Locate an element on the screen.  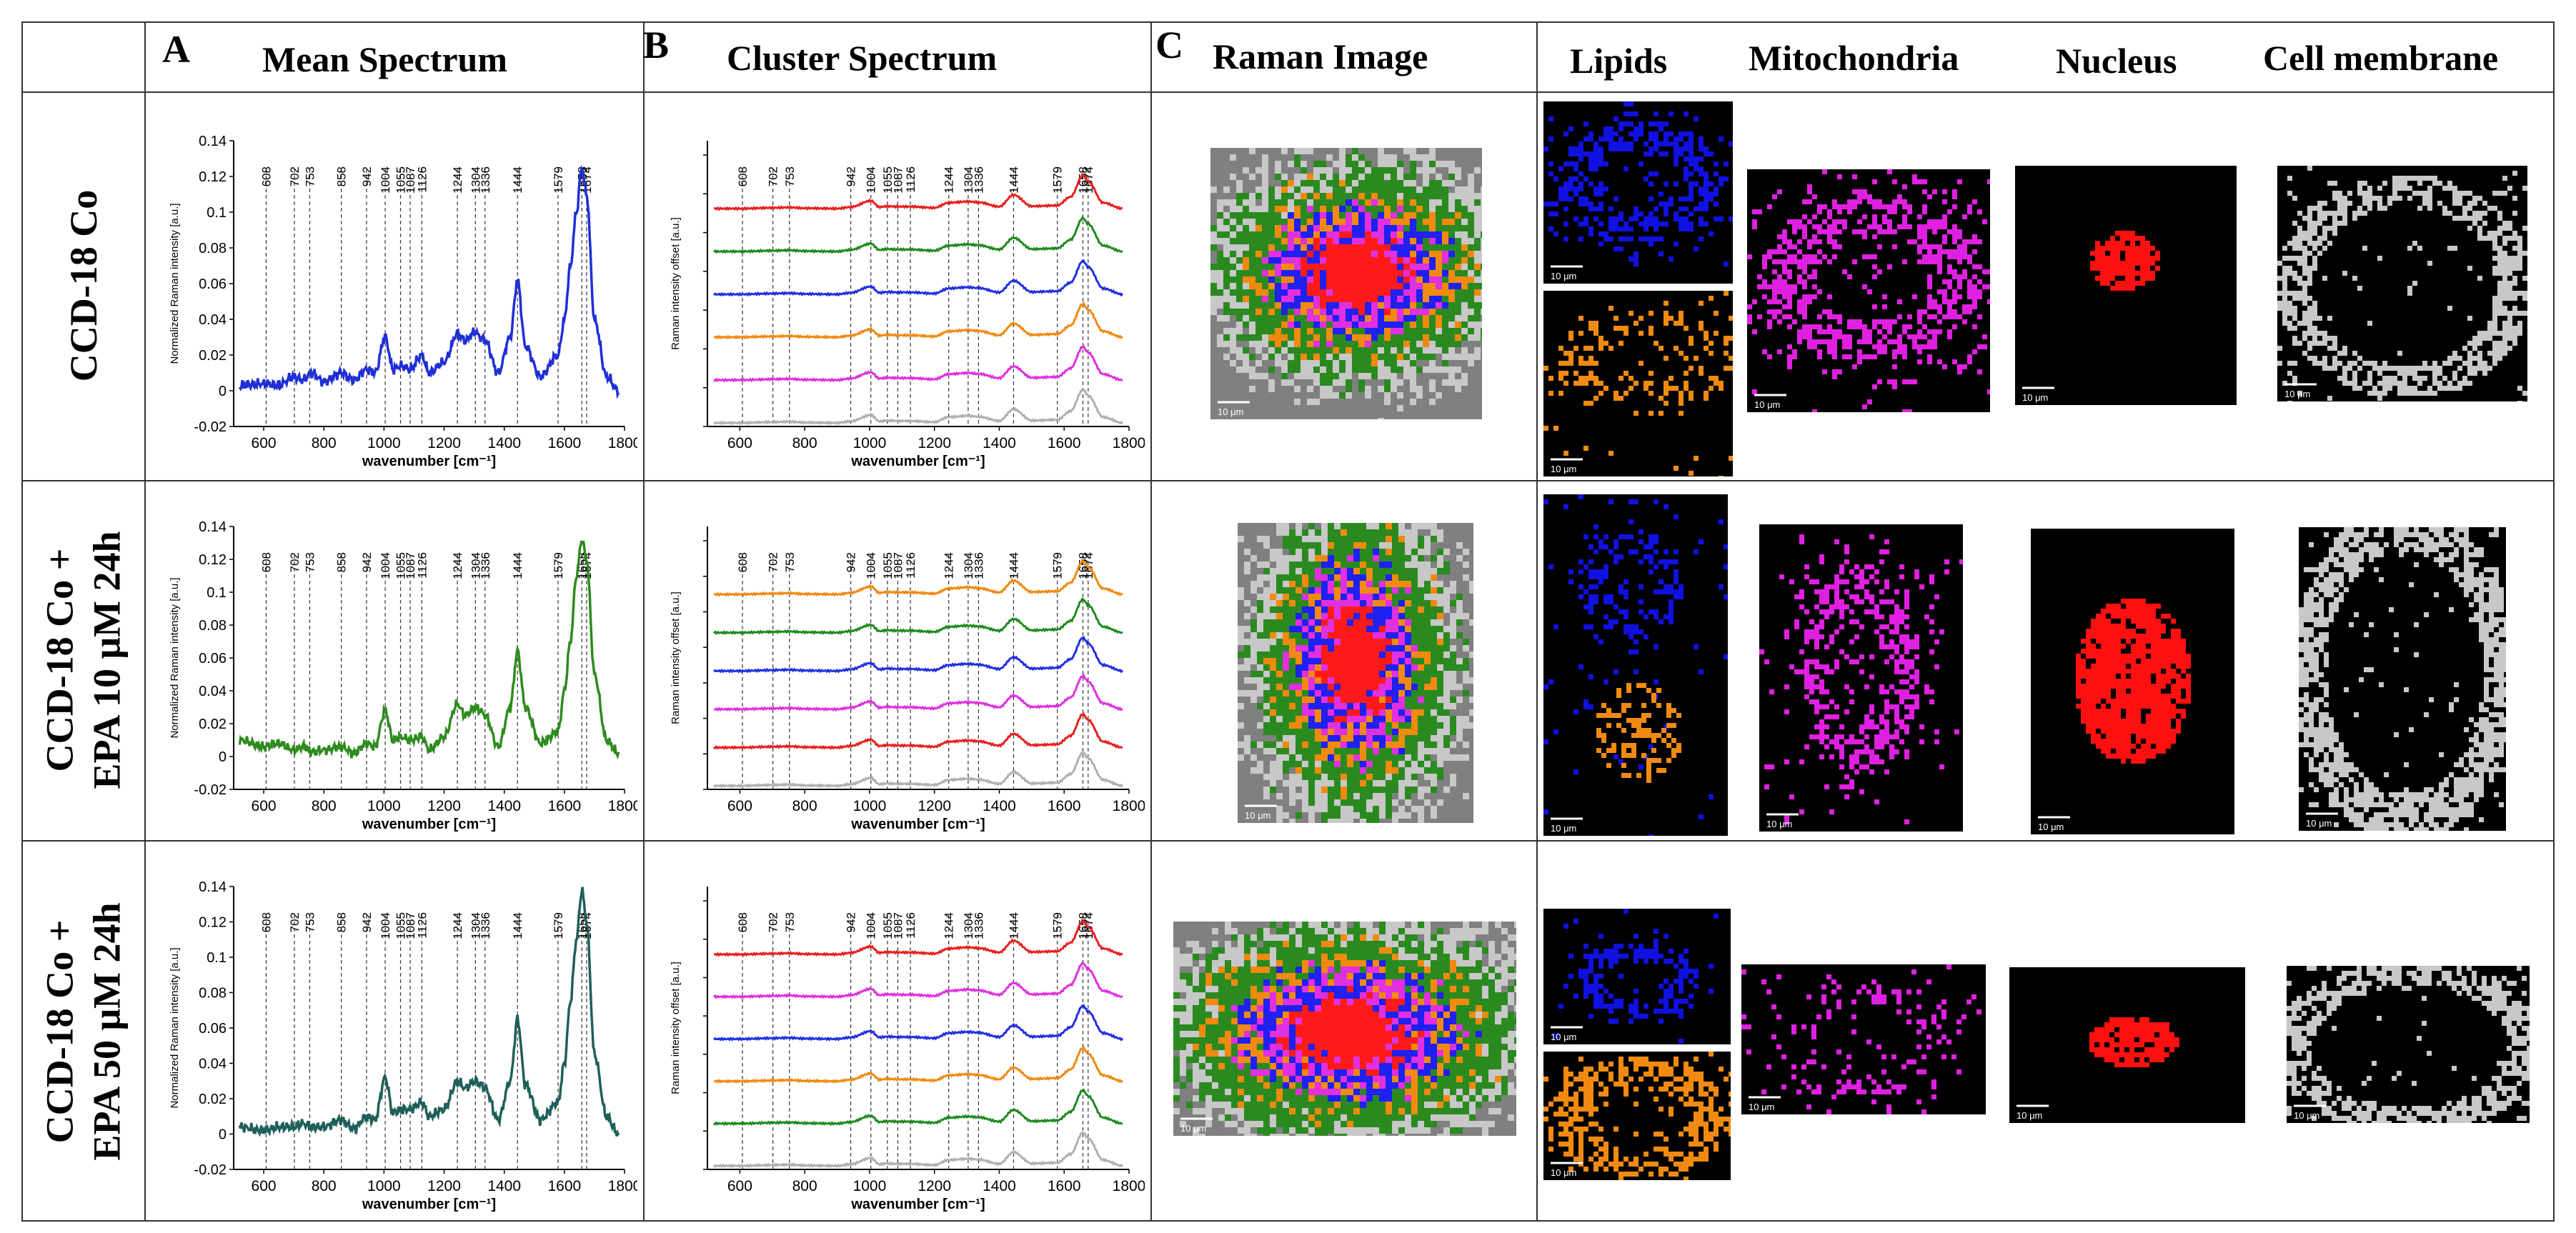
divider is located at coordinates (1288, 92).